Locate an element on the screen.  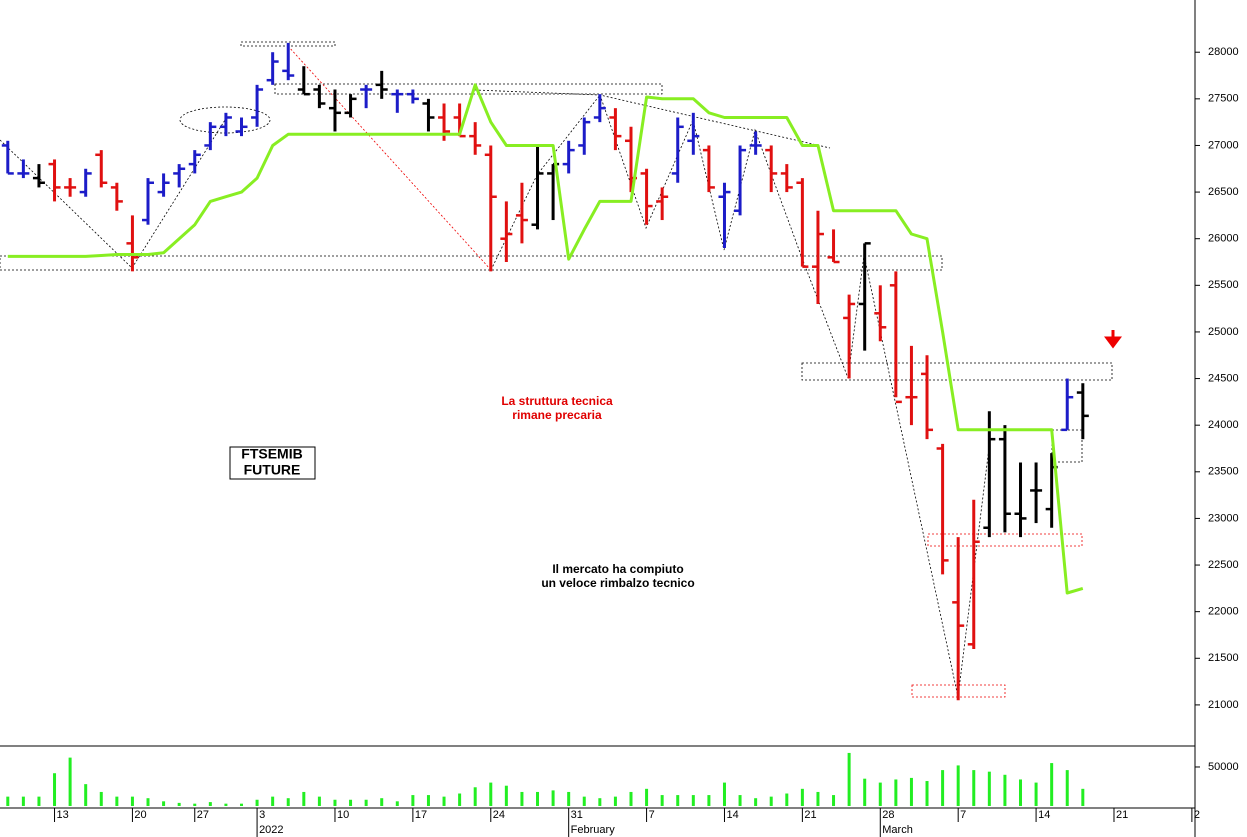
support-box is located at coordinates (471, 263).